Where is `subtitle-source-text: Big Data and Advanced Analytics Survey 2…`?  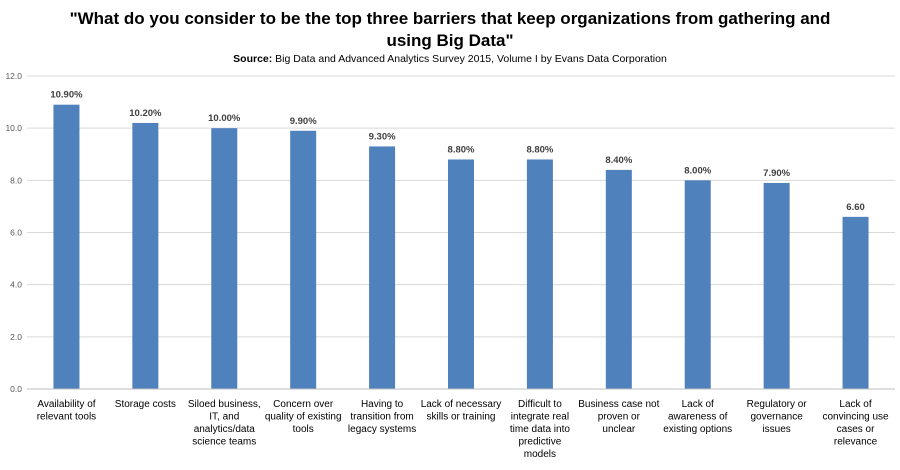
subtitle-source-text: Big Data and Advanced Analytics Survey 2… is located at coordinates (469, 59).